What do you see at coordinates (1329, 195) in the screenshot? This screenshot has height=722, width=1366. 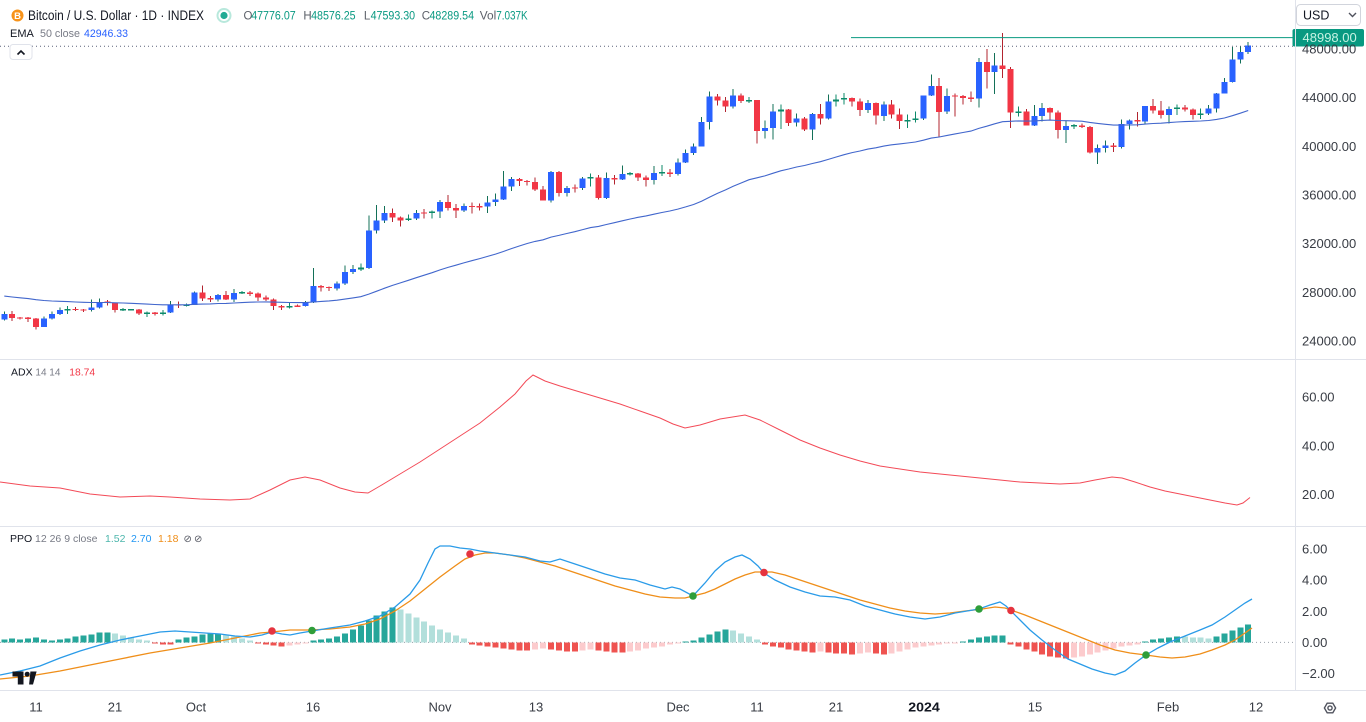 I see `svg-text: 36000.00` at bounding box center [1329, 195].